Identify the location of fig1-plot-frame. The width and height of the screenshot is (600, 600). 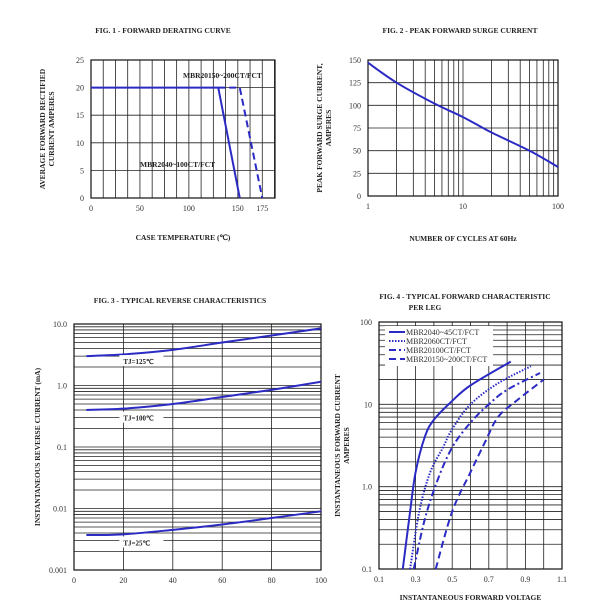
(183, 129).